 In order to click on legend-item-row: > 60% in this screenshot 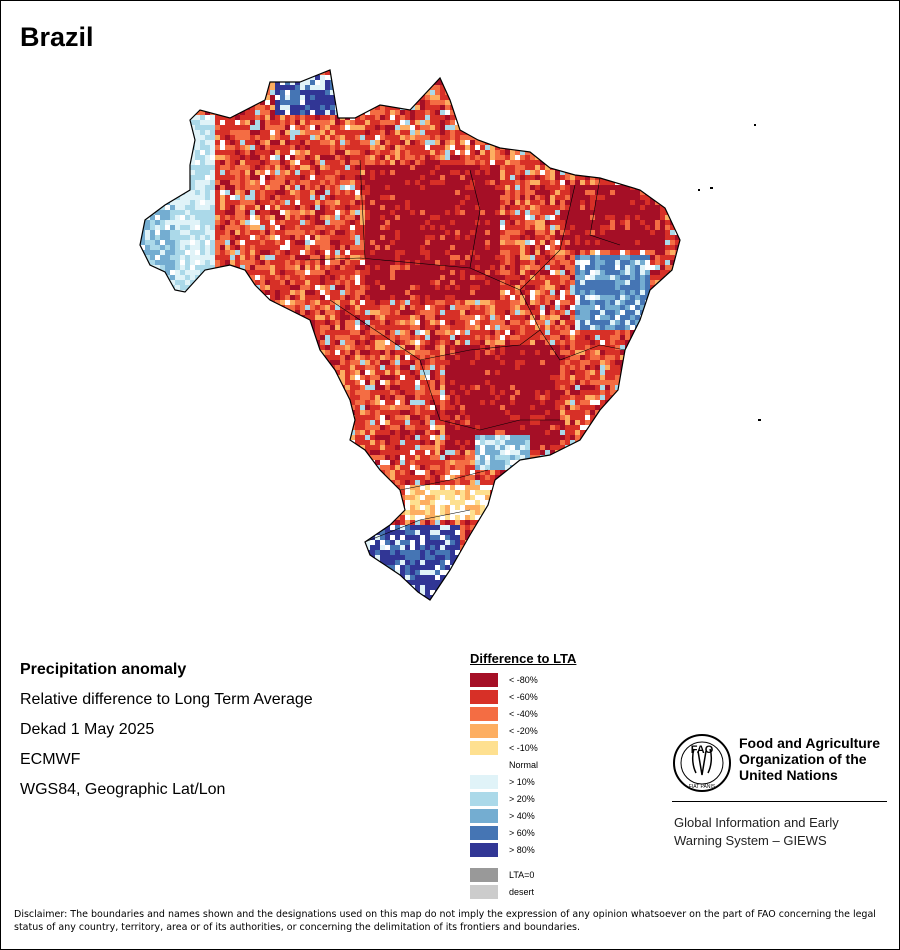, I will do `click(523, 832)`.